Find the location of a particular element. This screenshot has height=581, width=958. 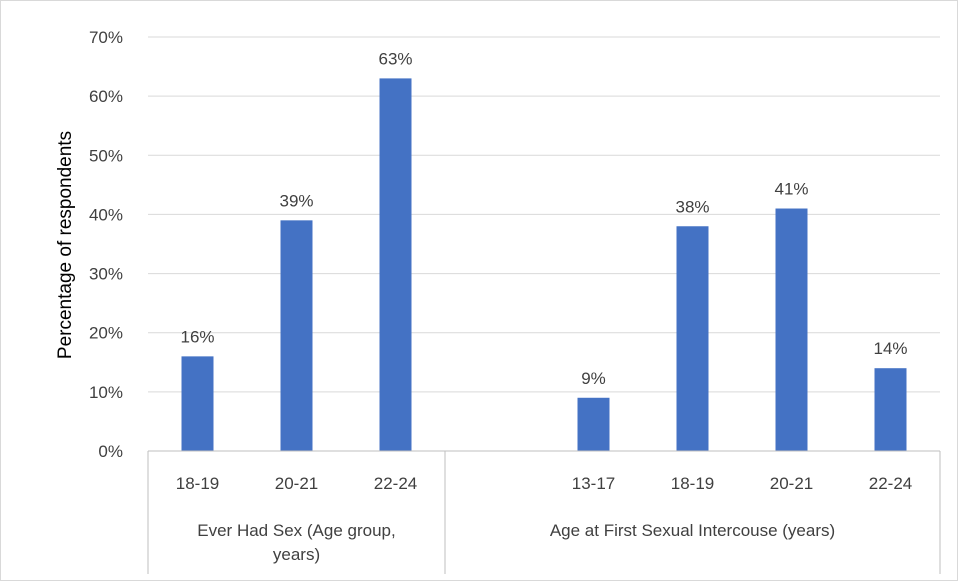

data-label: 41% is located at coordinates (791, 189).